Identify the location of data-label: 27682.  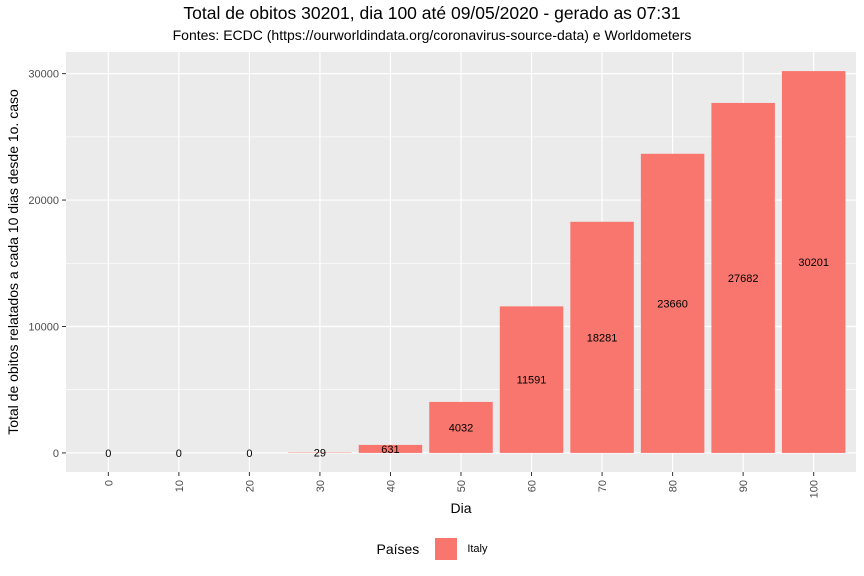
(743, 279).